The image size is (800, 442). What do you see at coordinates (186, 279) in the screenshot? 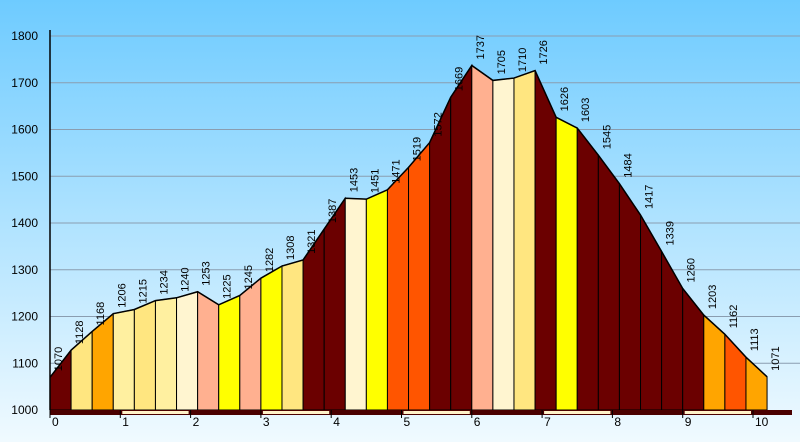
I see `elevation-label: 1240` at bounding box center [186, 279].